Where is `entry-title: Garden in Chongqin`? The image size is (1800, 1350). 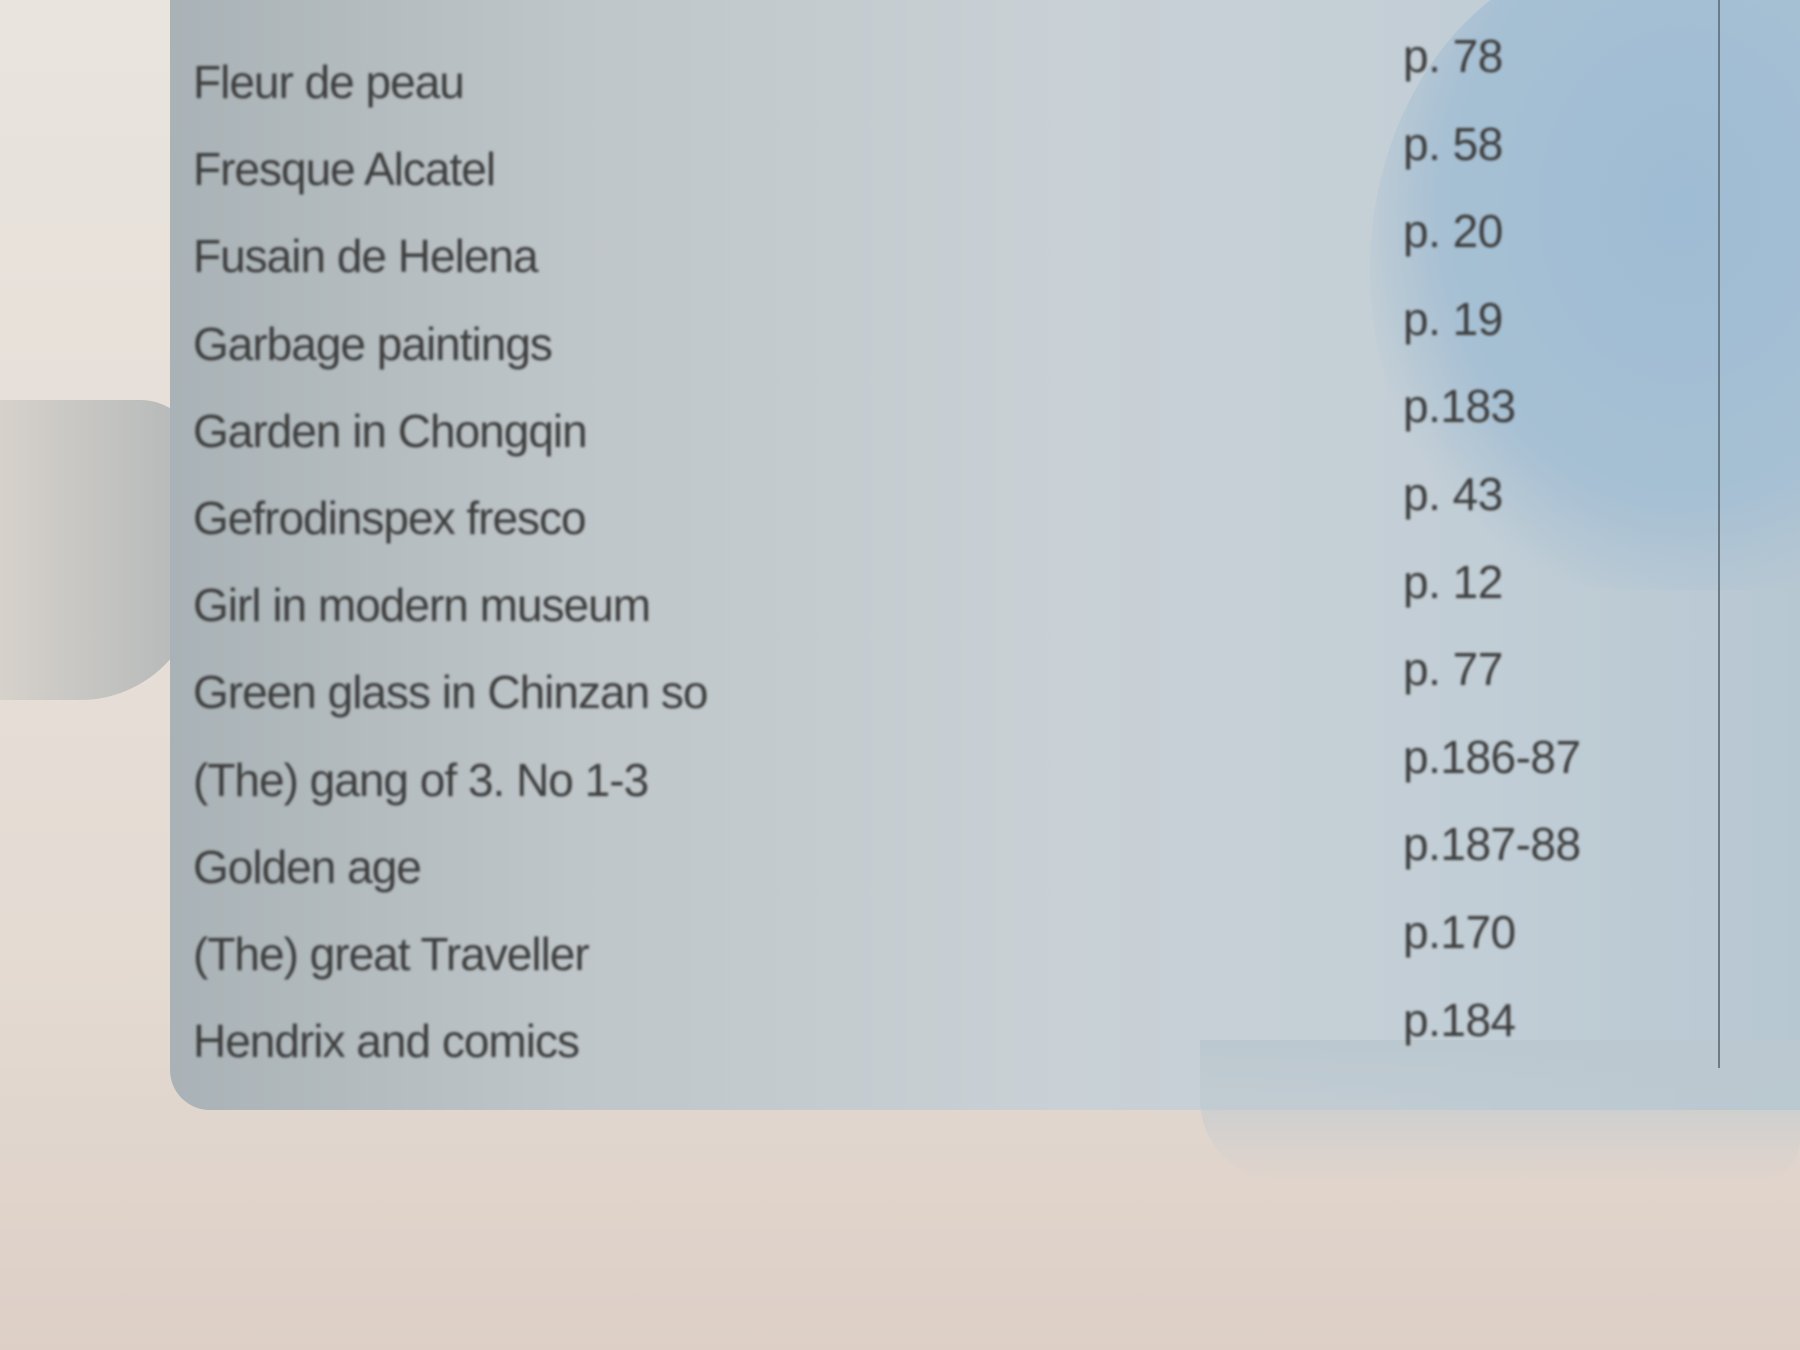
entry-title: Garden in Chongqin is located at coordinates (390, 430).